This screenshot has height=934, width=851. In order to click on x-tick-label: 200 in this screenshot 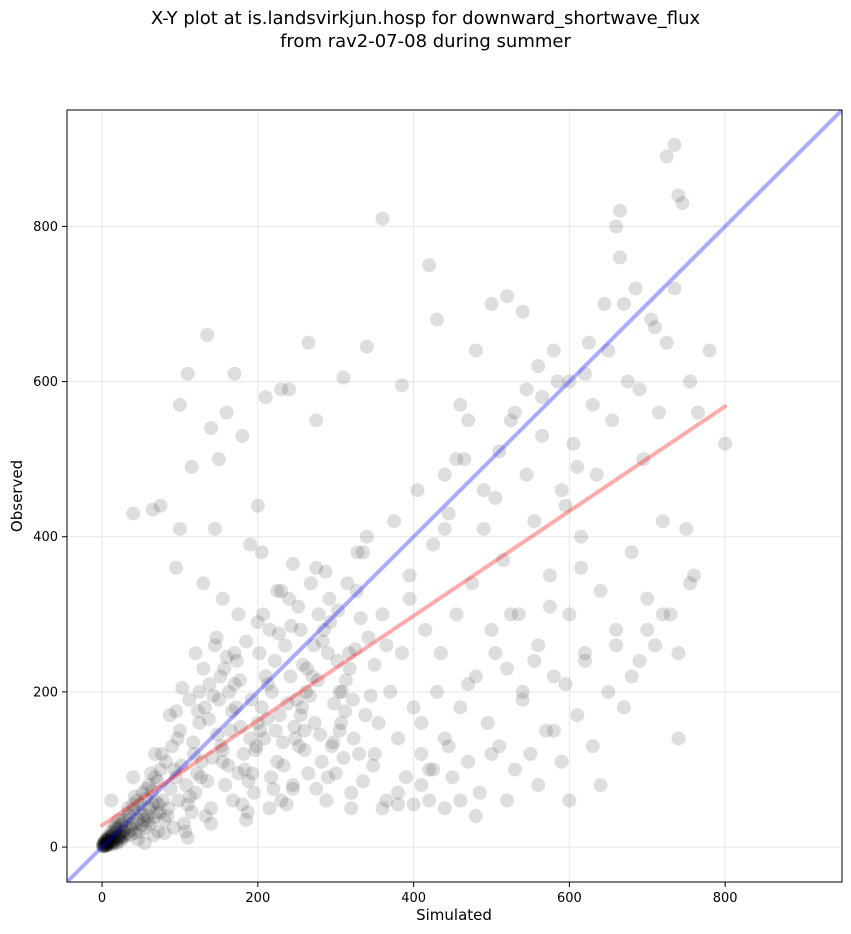, I will do `click(257, 898)`.